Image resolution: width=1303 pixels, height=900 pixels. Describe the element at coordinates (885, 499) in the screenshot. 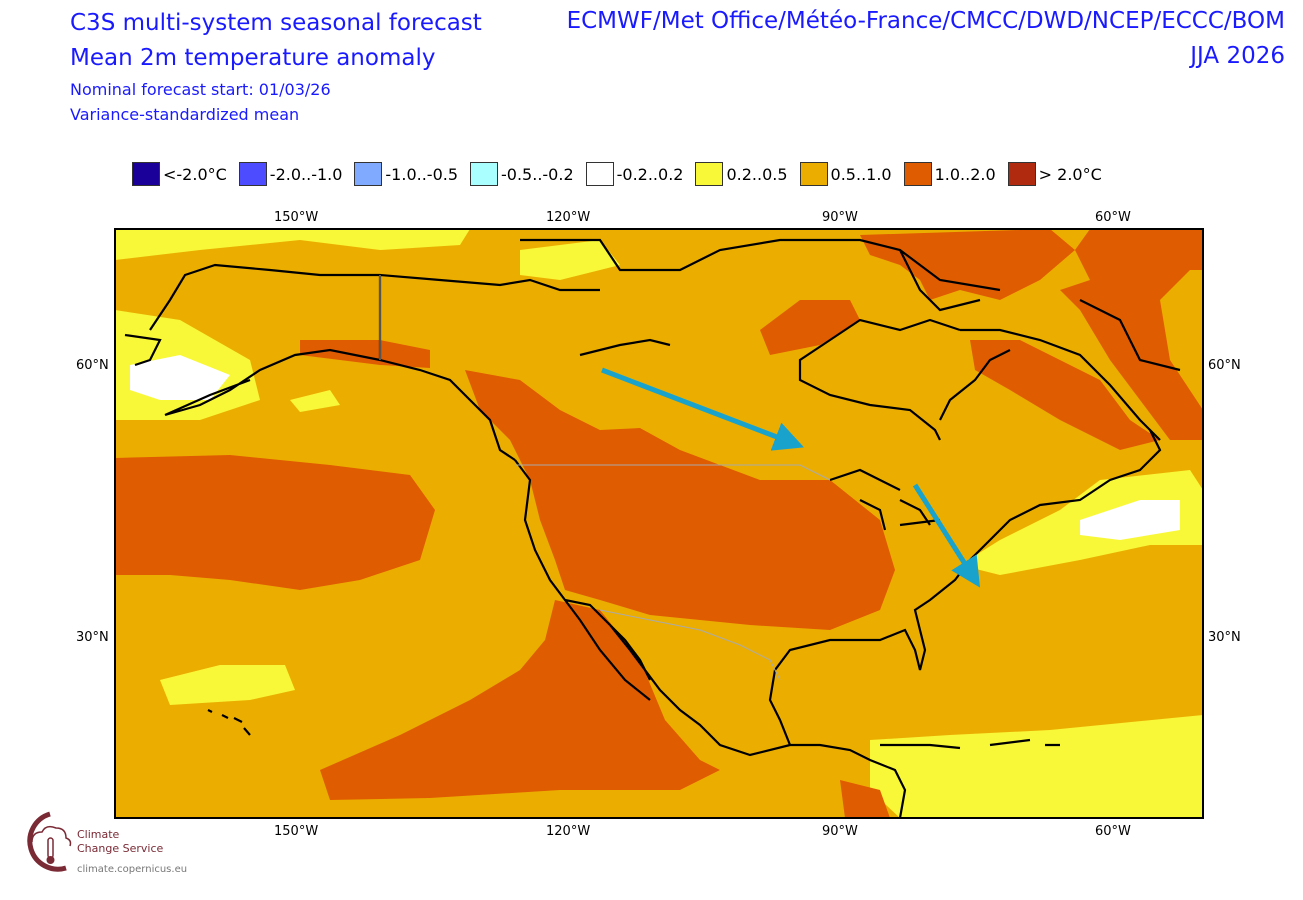

I see `coastline-great-lakes` at that location.